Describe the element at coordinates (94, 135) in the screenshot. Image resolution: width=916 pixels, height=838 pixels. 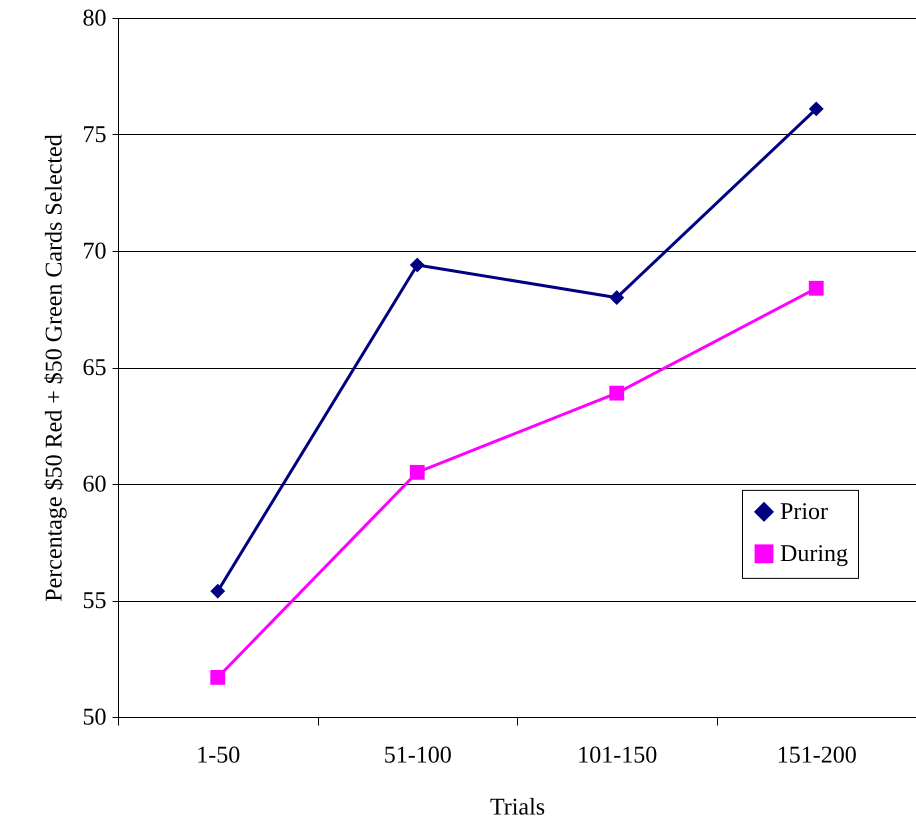
I see `y-tick-label: 75` at that location.